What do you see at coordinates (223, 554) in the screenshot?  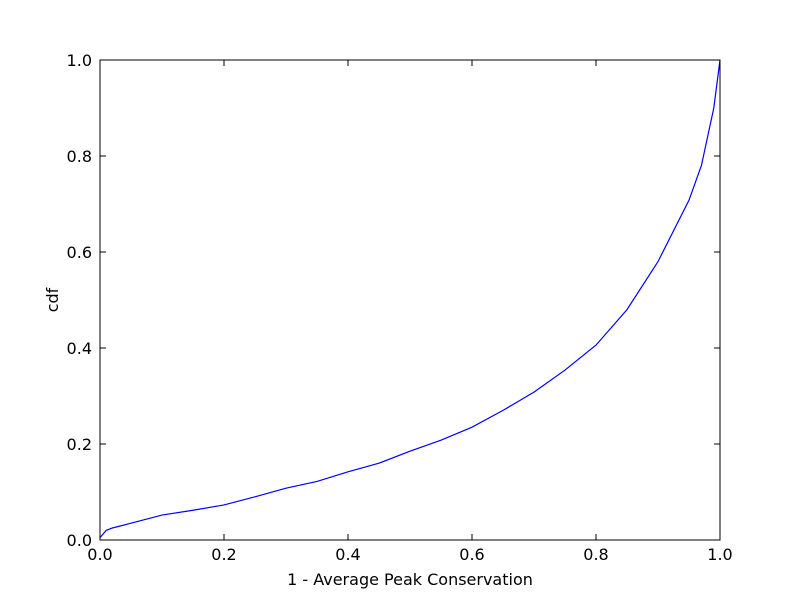 I see `x-tick-label: 0.2` at bounding box center [223, 554].